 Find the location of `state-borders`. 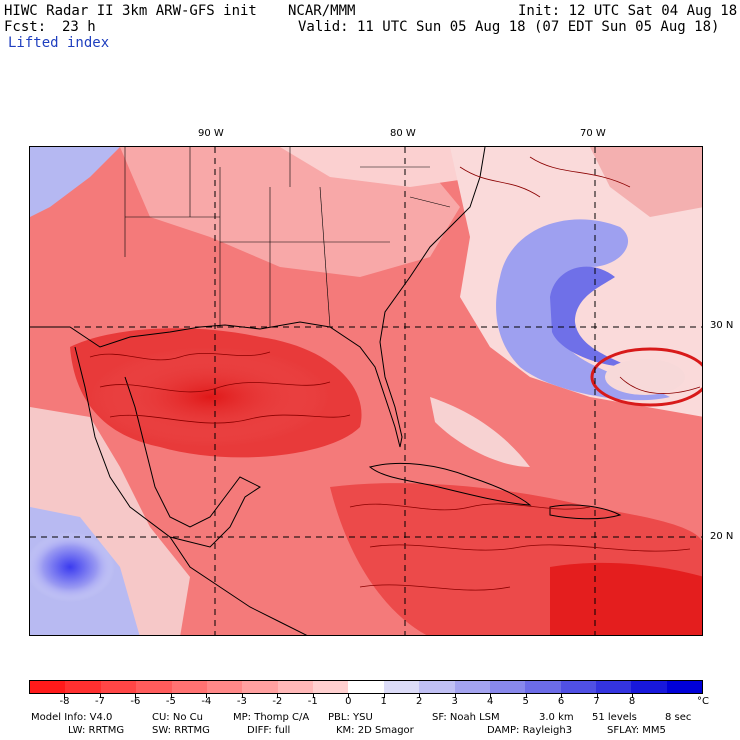

state-borders is located at coordinates (287, 237).